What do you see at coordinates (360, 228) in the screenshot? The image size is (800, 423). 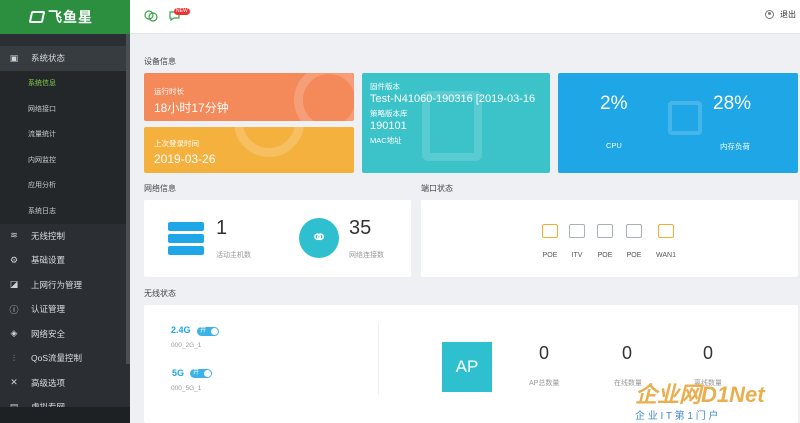 I see `connections-value: 35` at bounding box center [360, 228].